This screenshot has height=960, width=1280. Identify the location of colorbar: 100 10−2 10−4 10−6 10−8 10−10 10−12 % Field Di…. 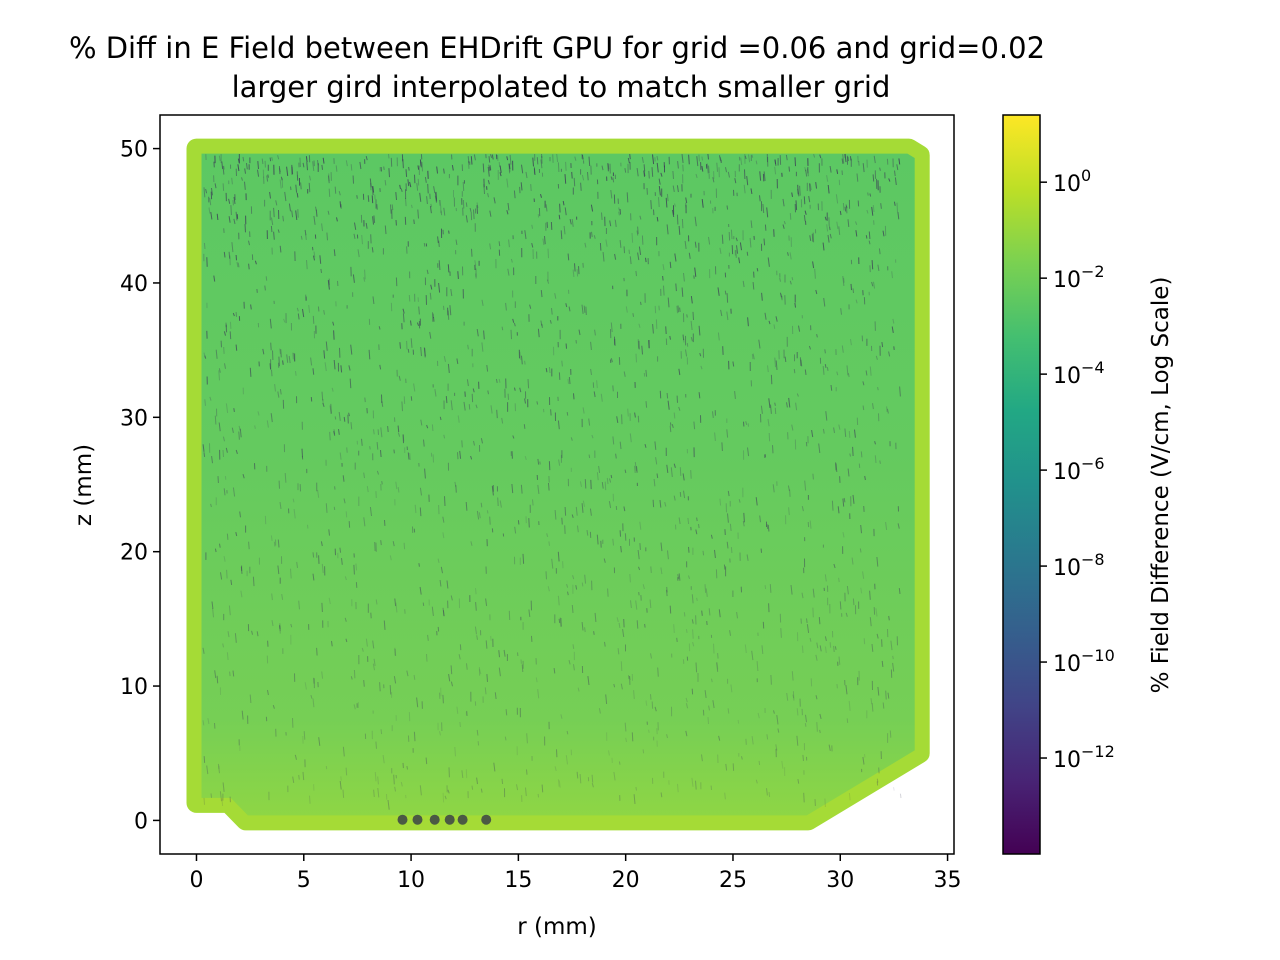
(1088, 484).